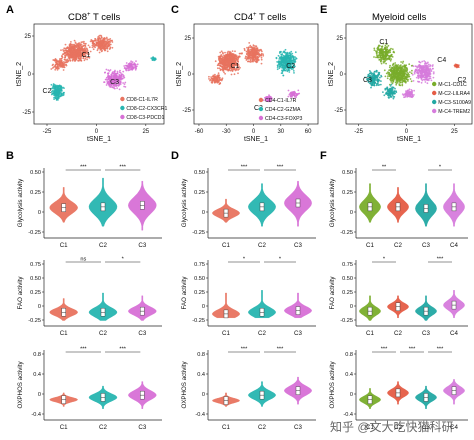 Image resolution: width=474 pixels, height=440 pixels. What do you see at coordinates (331, 74) in the screenshot?
I see `y-axis-label: tSNE_2` at bounding box center [331, 74].